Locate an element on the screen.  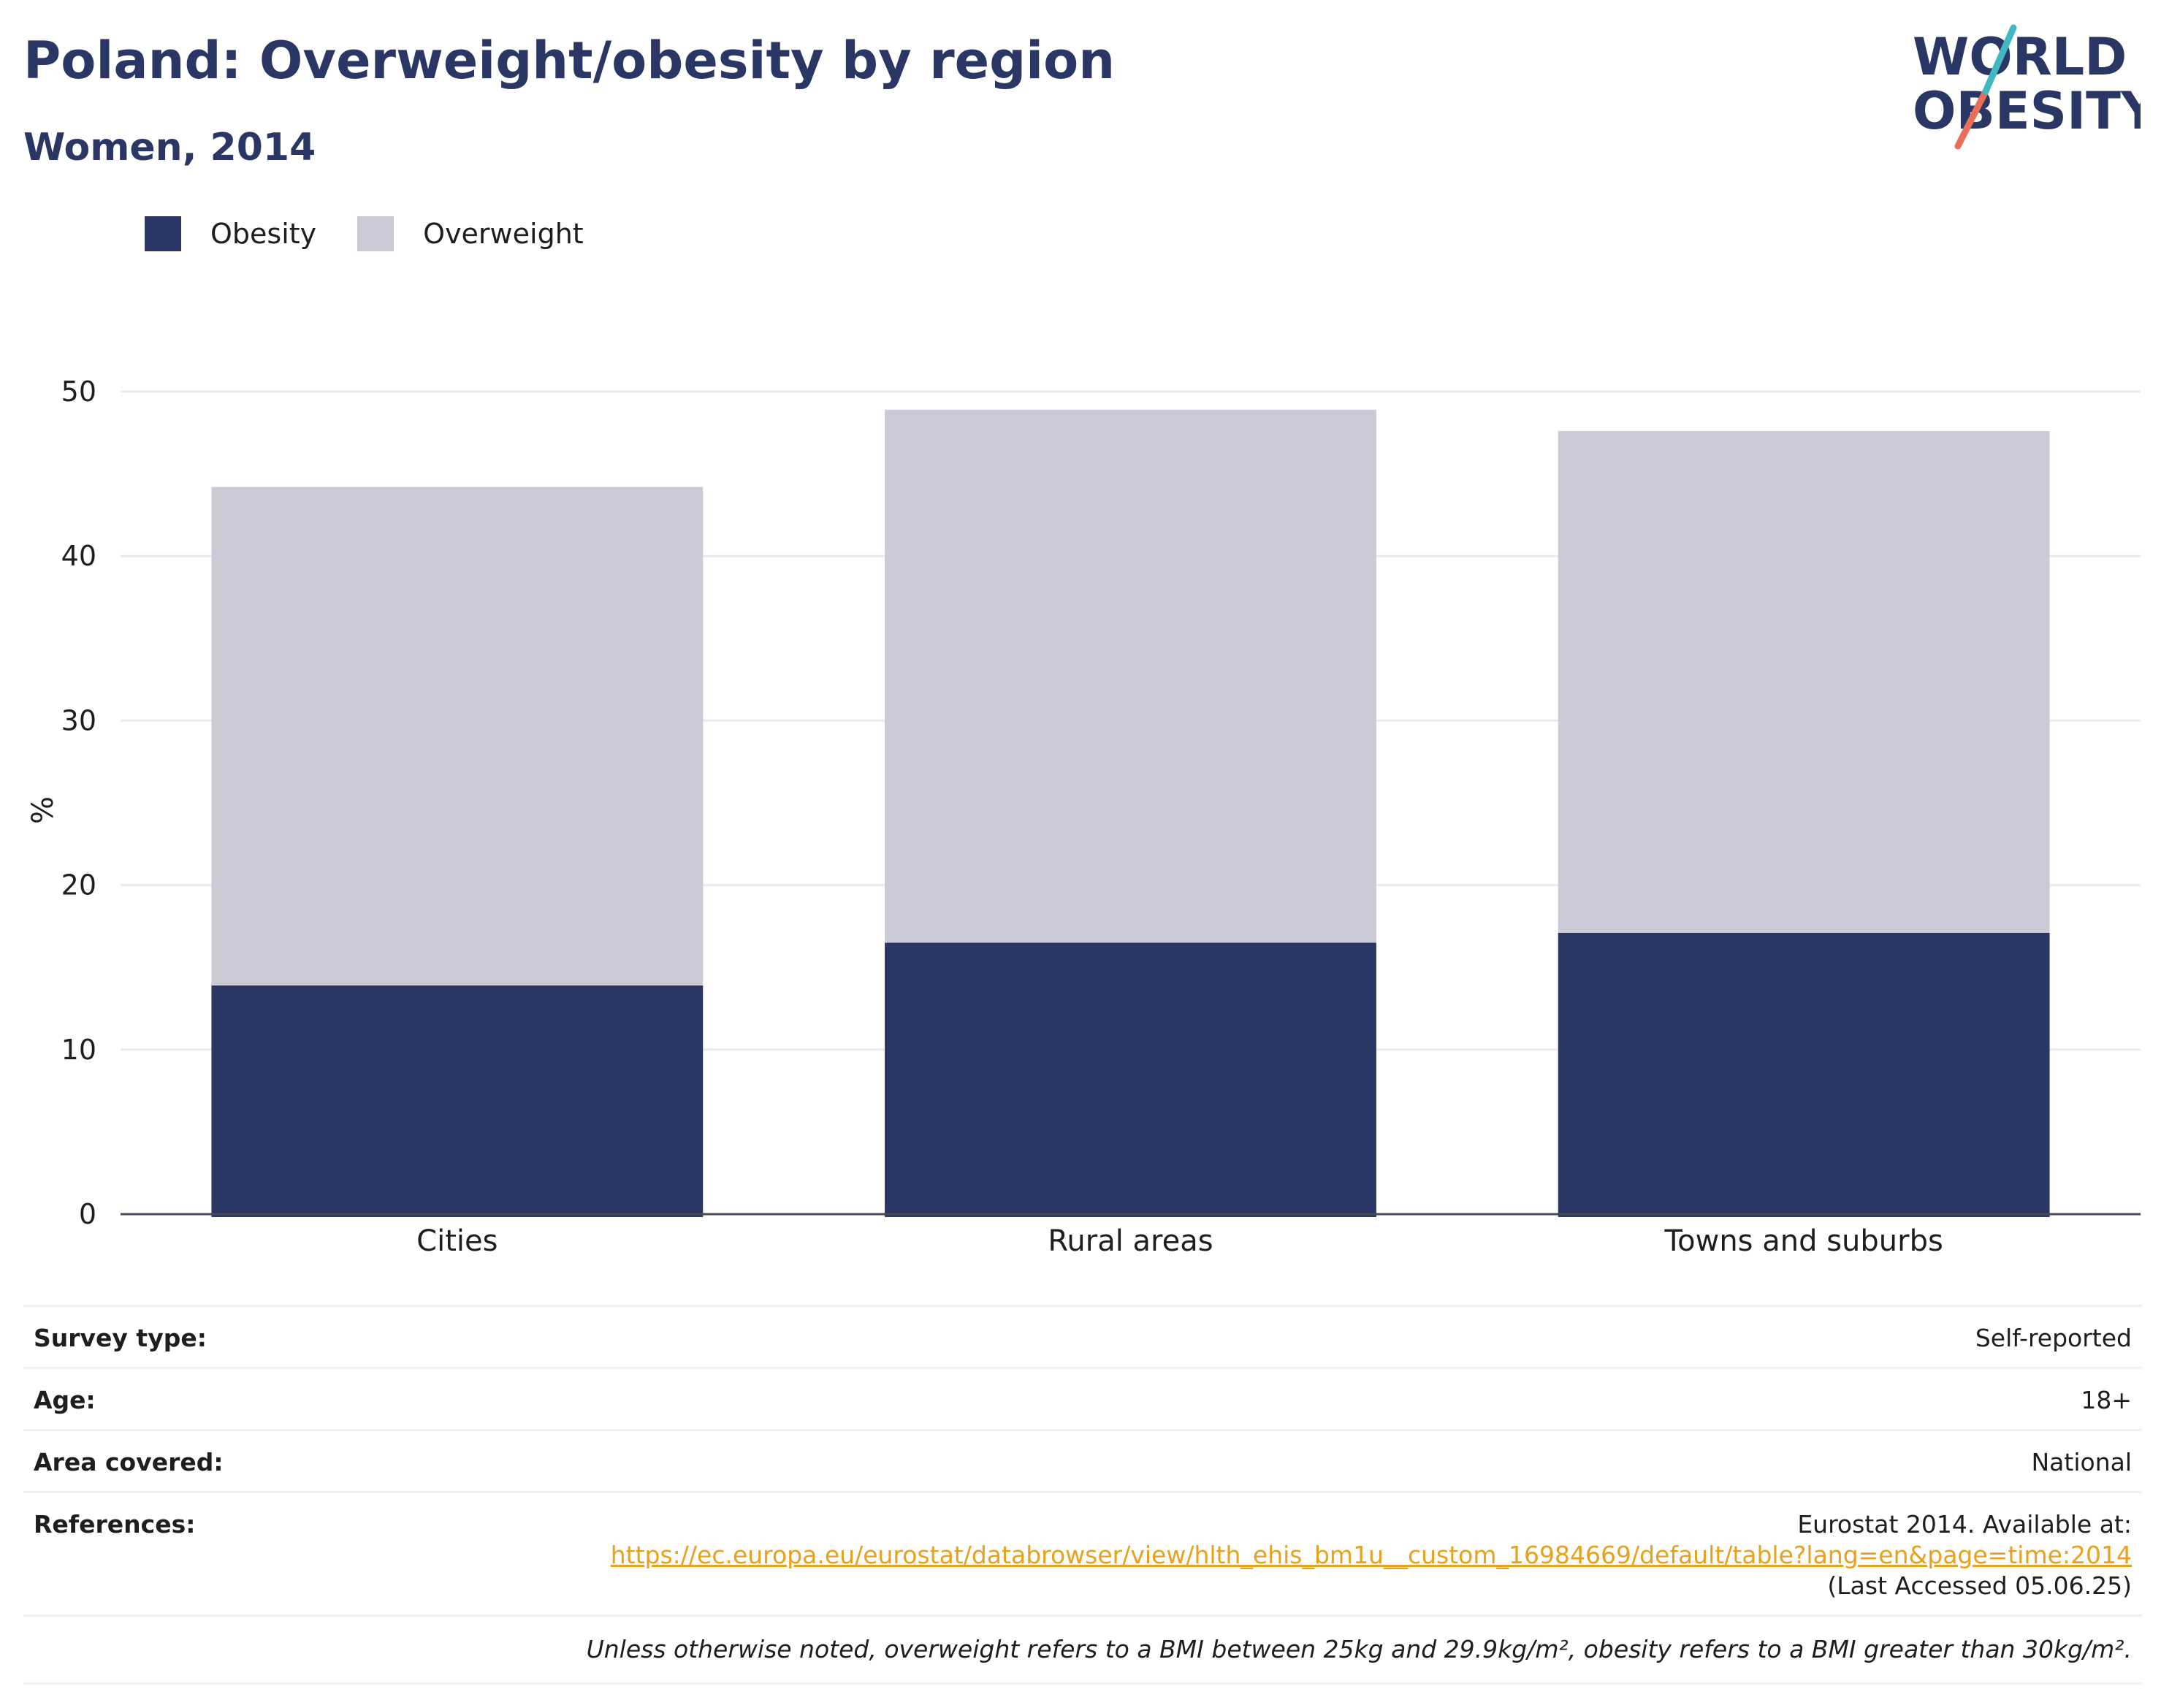
y-tick-label-50: 50 is located at coordinates (78, 391).